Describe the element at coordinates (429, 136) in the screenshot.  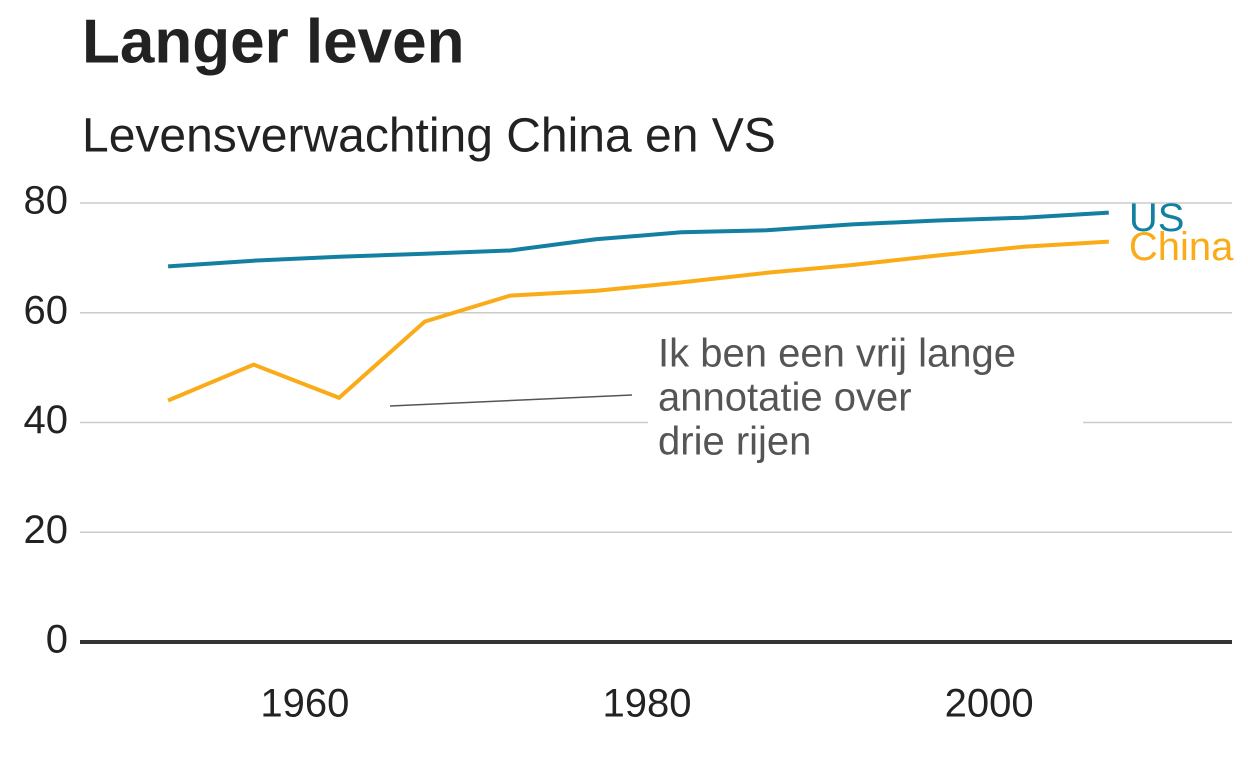
I see `chart-subtitle: Levensverwachting China en VS` at that location.